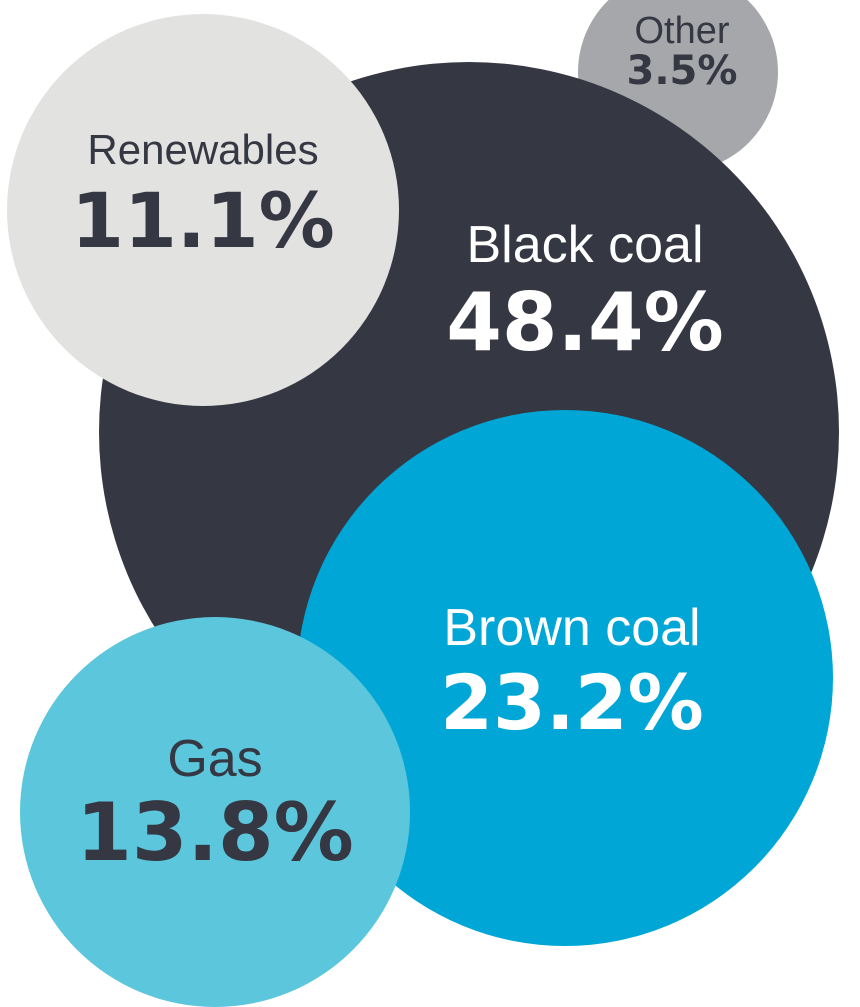 This screenshot has width=860, height=1007. I want to click on label-other: Other, so click(681, 31).